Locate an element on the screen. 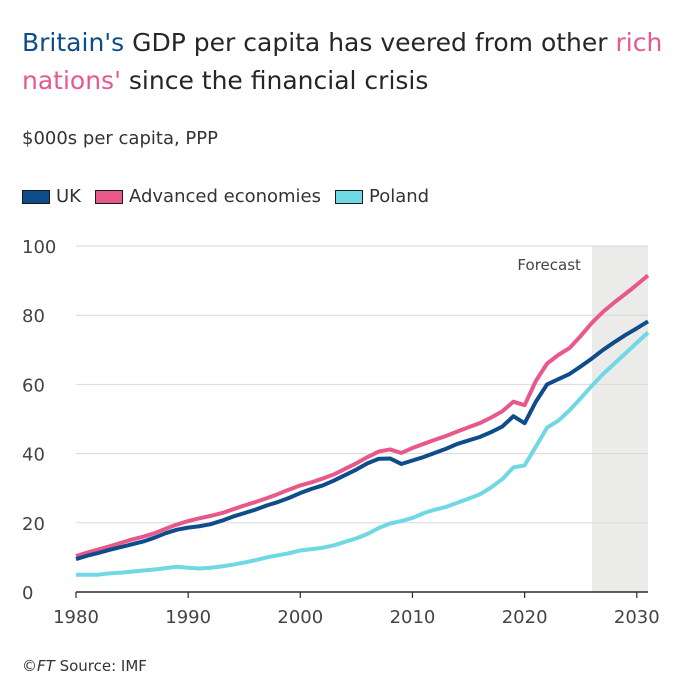 The width and height of the screenshot is (700, 700). legend-label-advanced: Advanced economies is located at coordinates (225, 196).